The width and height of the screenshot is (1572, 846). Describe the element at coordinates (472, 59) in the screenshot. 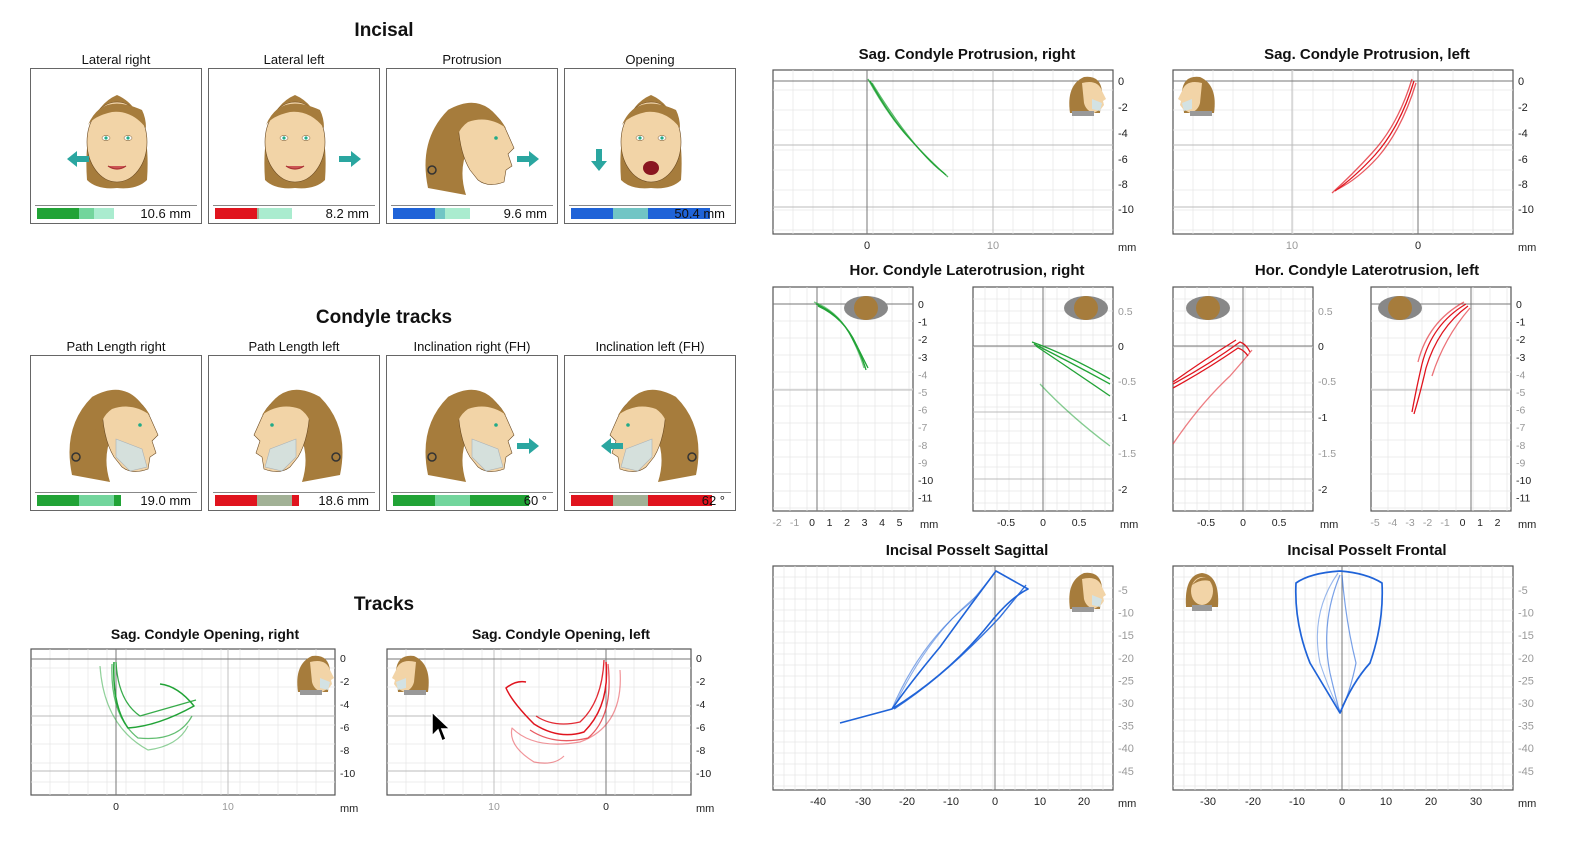

I see `card-label: Protrusion` at that location.